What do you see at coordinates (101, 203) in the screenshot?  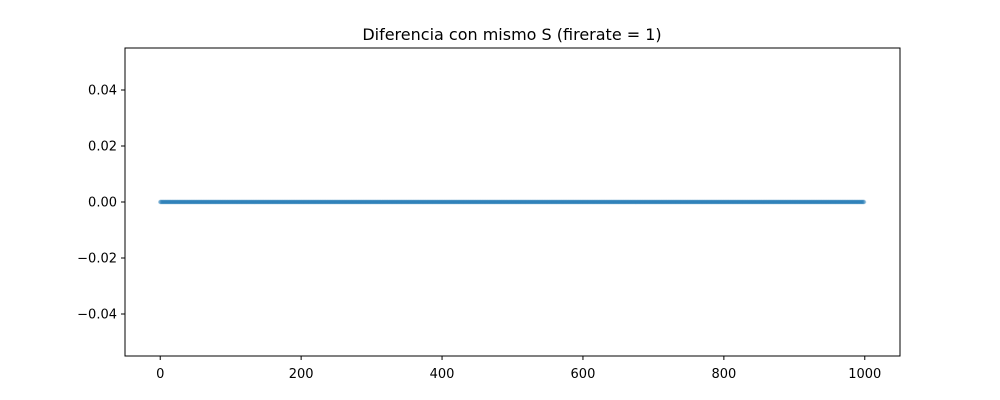 I see `y-axis: −0.04 −0.02 0.00 0.02 0.04` at bounding box center [101, 203].